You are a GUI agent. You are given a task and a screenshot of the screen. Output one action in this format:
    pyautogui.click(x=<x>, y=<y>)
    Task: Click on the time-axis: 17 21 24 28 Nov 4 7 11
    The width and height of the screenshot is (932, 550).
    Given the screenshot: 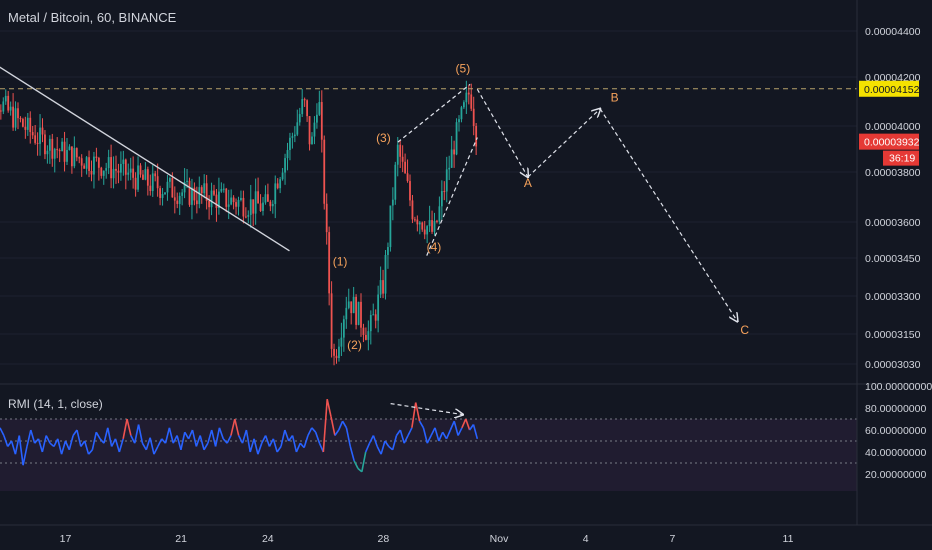 What is the action you would take?
    pyautogui.click(x=466, y=534)
    